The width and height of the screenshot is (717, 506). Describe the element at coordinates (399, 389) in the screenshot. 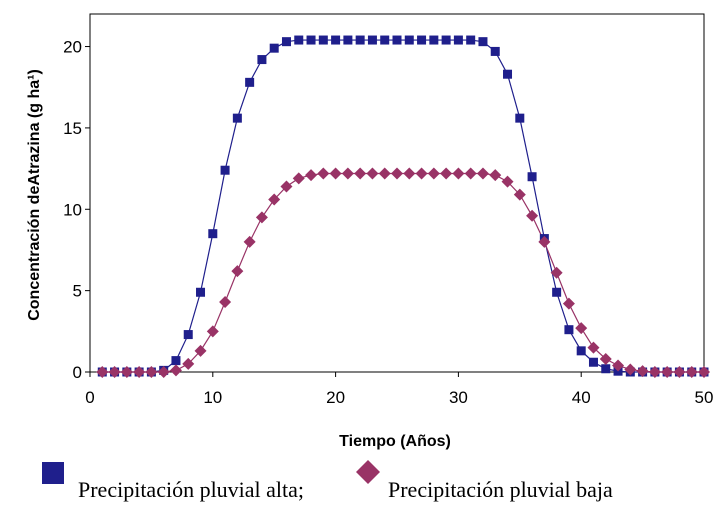

I see `x-axis: 0 10 20 30 40 50` at that location.